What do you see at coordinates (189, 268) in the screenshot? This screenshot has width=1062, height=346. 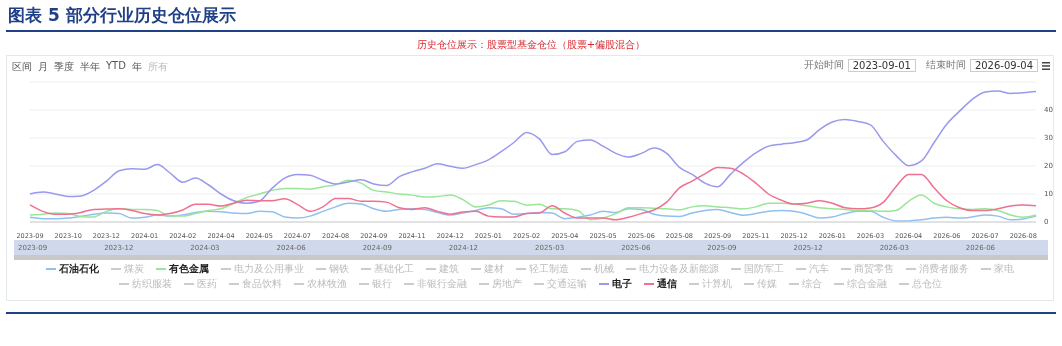 I see `legend-label: 有色金属` at bounding box center [189, 268].